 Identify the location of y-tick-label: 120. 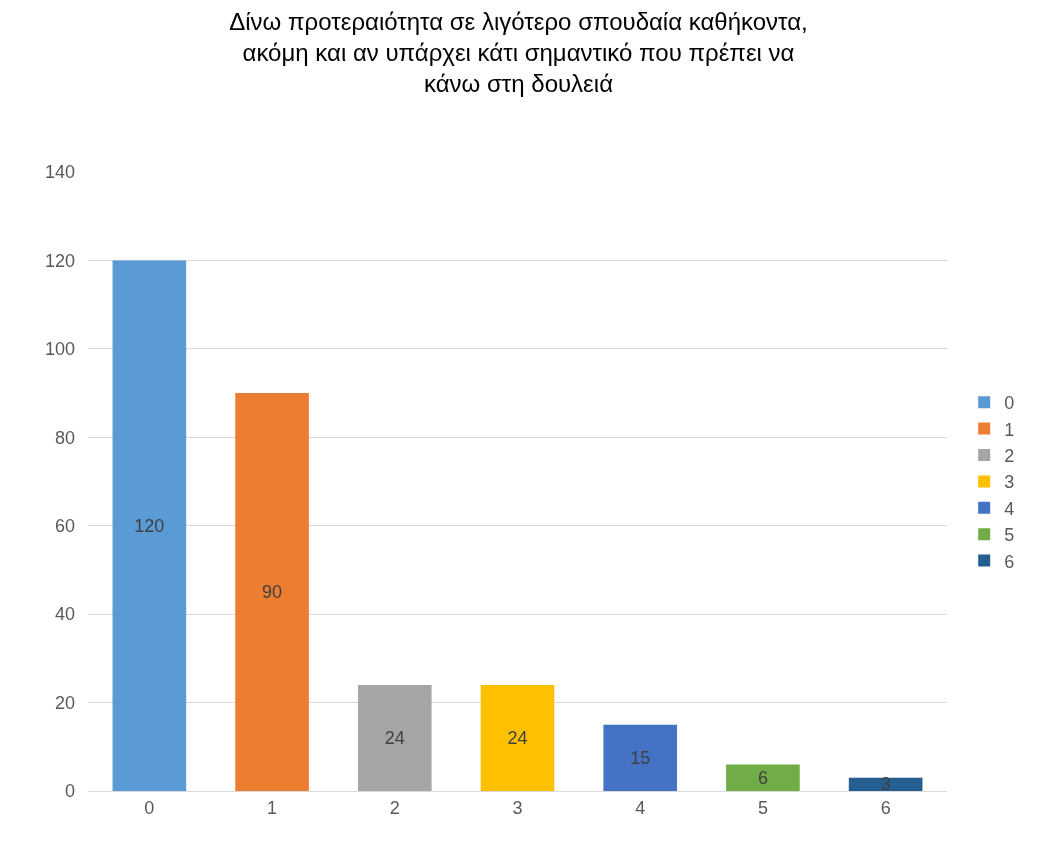
(59, 260).